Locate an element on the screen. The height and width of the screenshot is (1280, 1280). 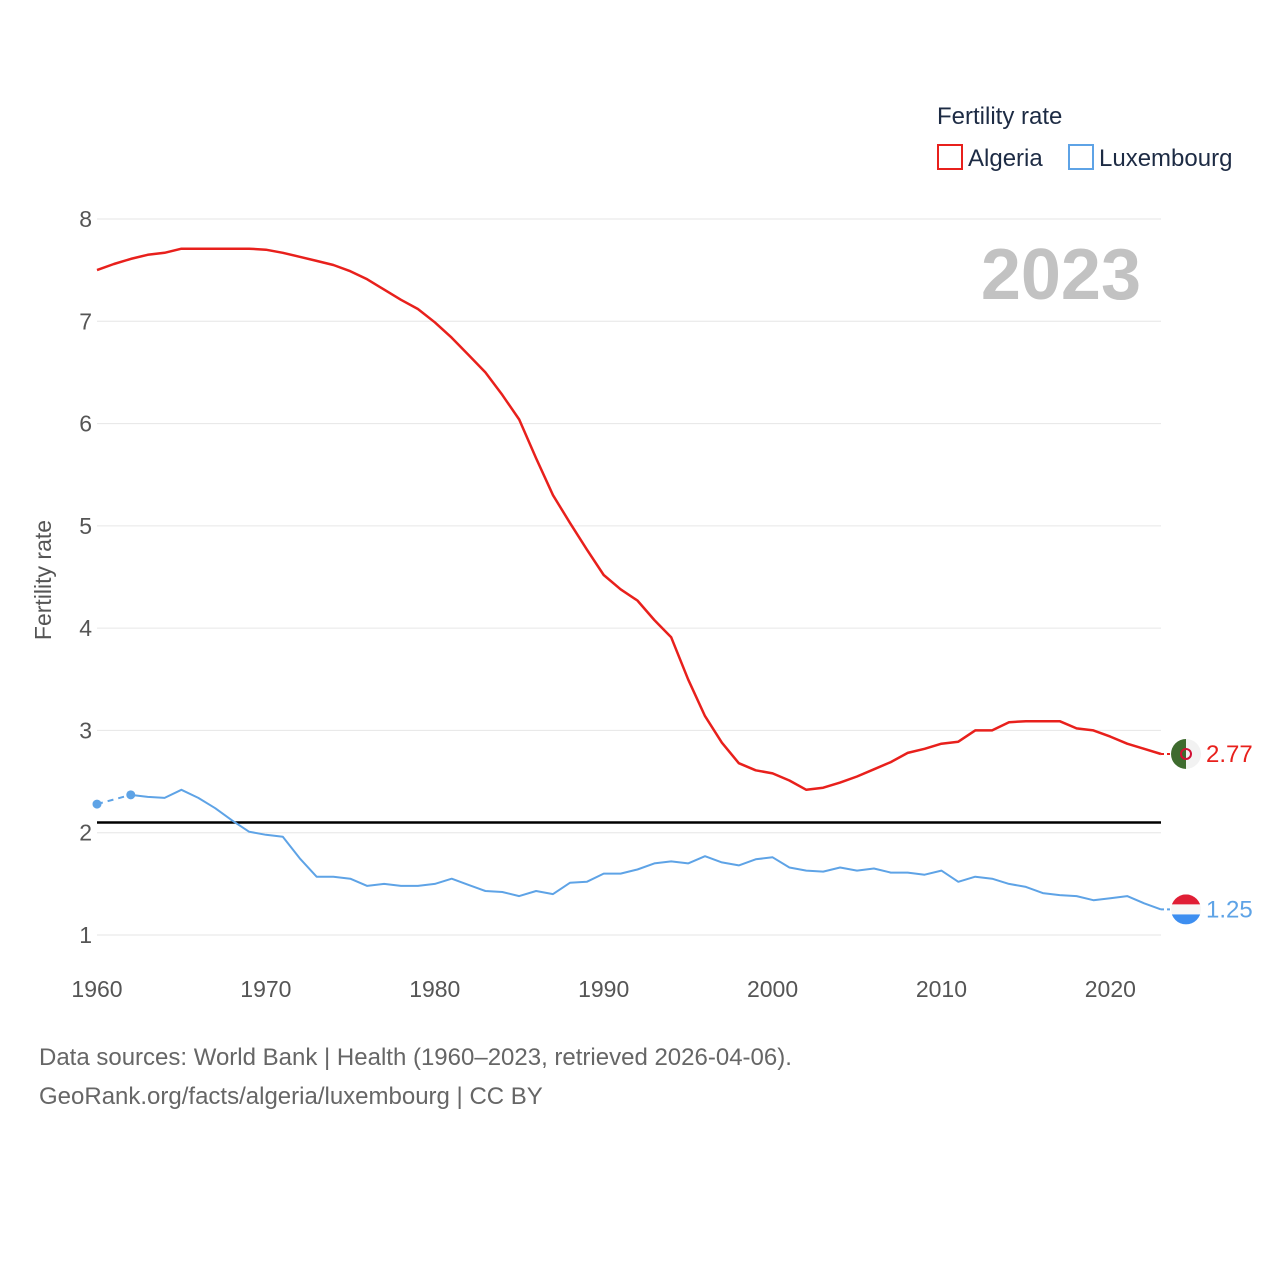
x-axis-ticks: 1960 1970 1980 1990 2000 2010 2020 is located at coordinates (603, 989).